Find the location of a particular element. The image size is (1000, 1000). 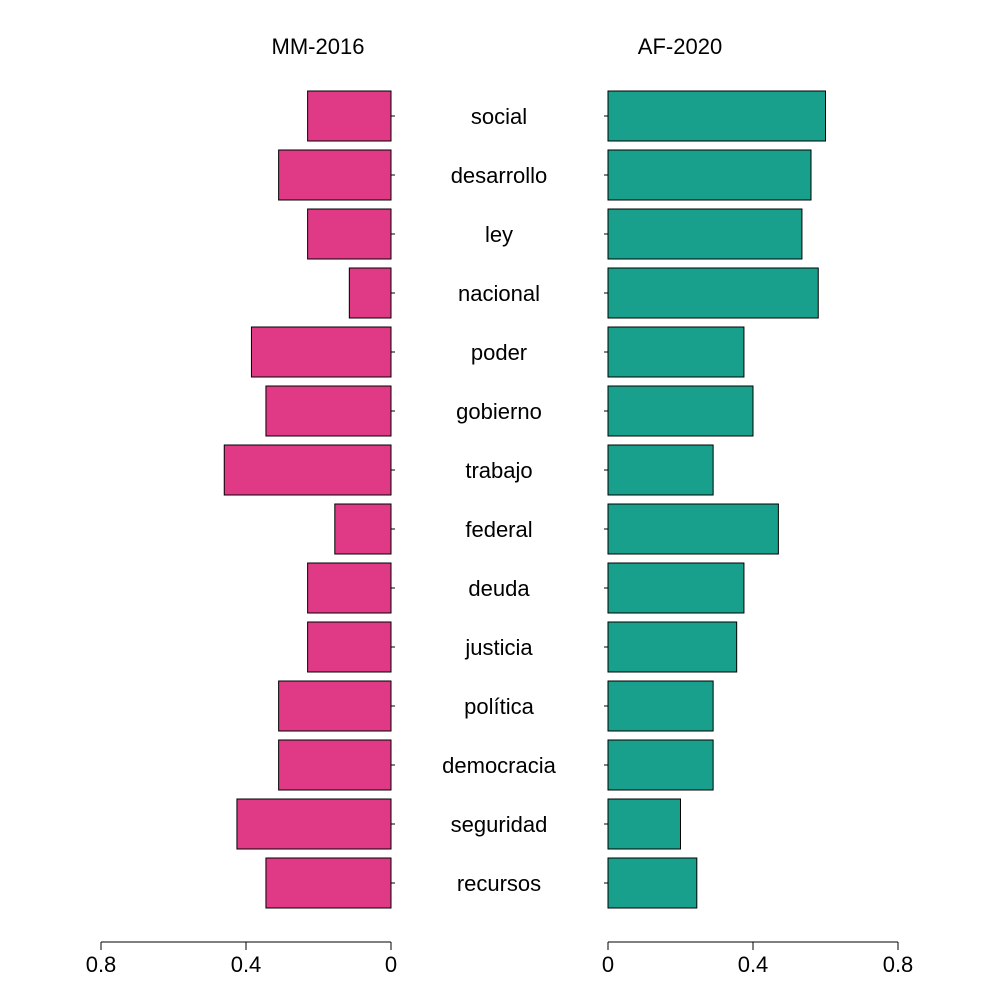

category-label: justicia is located at coordinates (498, 647).